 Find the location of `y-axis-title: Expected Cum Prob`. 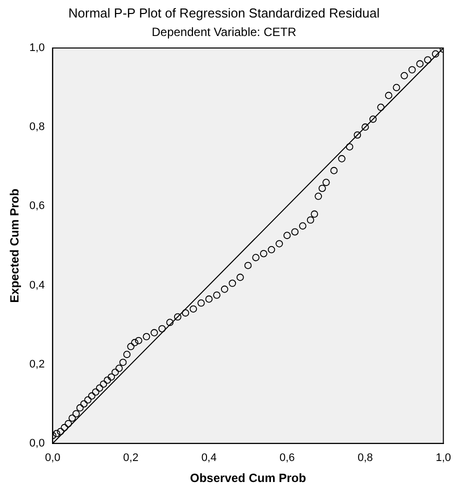

y-axis-title: Expected Cum Prob is located at coordinates (15, 245).